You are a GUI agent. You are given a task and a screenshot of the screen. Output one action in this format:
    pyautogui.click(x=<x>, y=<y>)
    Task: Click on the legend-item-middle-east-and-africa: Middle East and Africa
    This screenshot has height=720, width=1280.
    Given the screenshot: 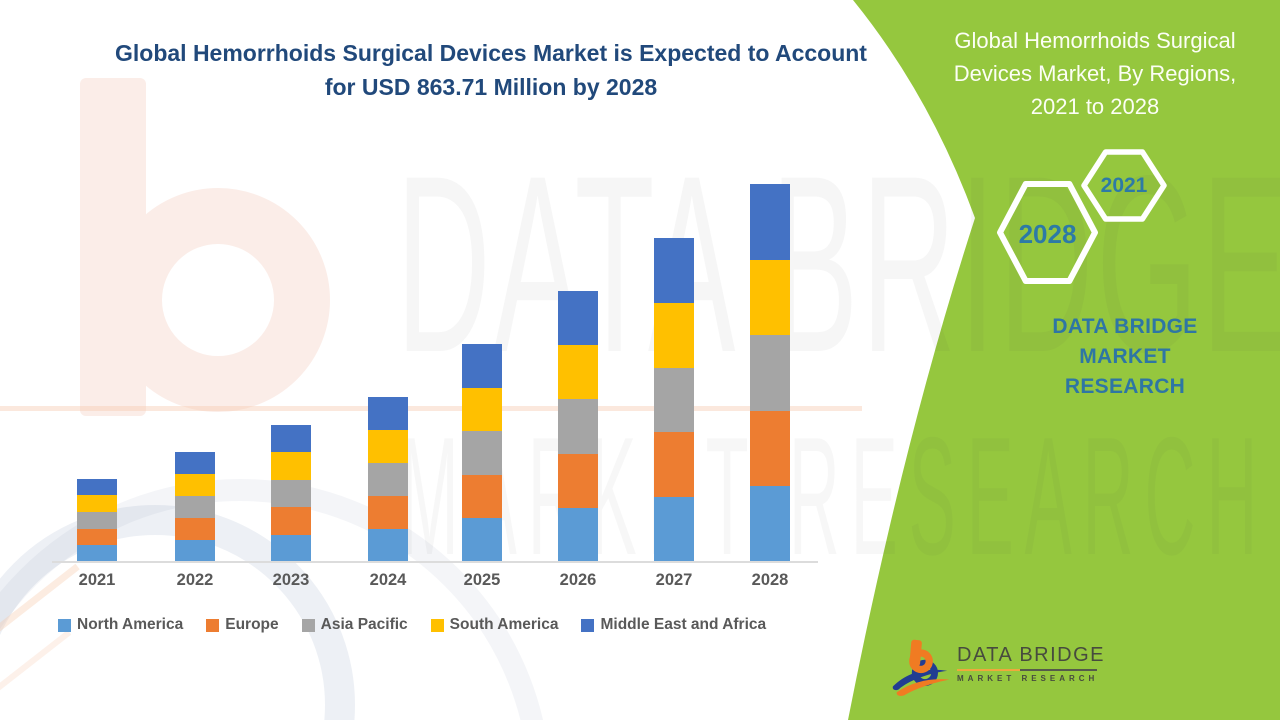 What is the action you would take?
    pyautogui.click(x=673, y=625)
    